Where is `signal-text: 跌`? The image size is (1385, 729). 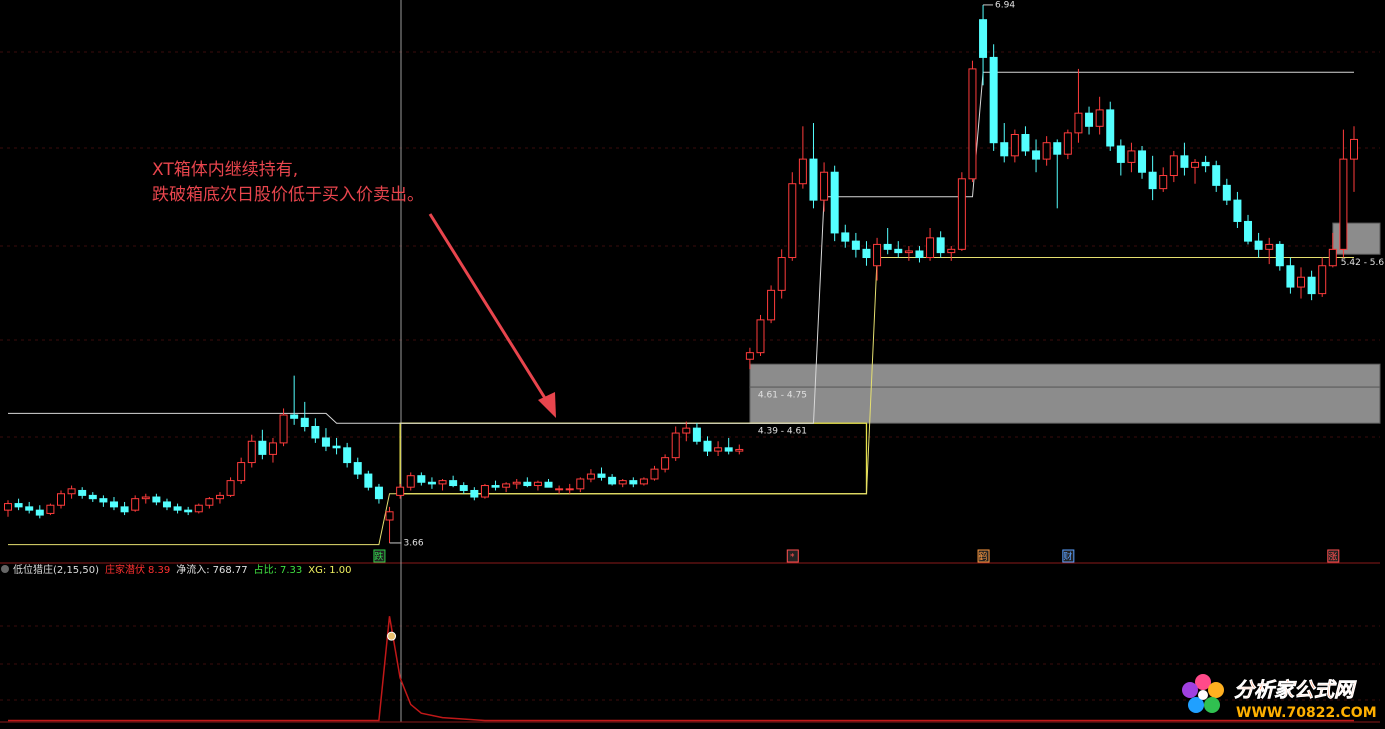 signal-text: 跌 is located at coordinates (378, 557).